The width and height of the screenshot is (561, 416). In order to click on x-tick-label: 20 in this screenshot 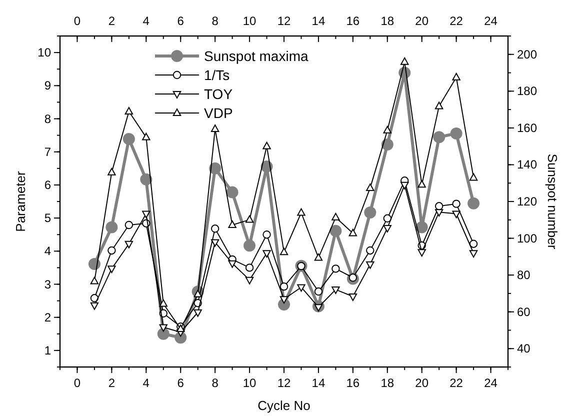, I will do `click(422, 21)`.